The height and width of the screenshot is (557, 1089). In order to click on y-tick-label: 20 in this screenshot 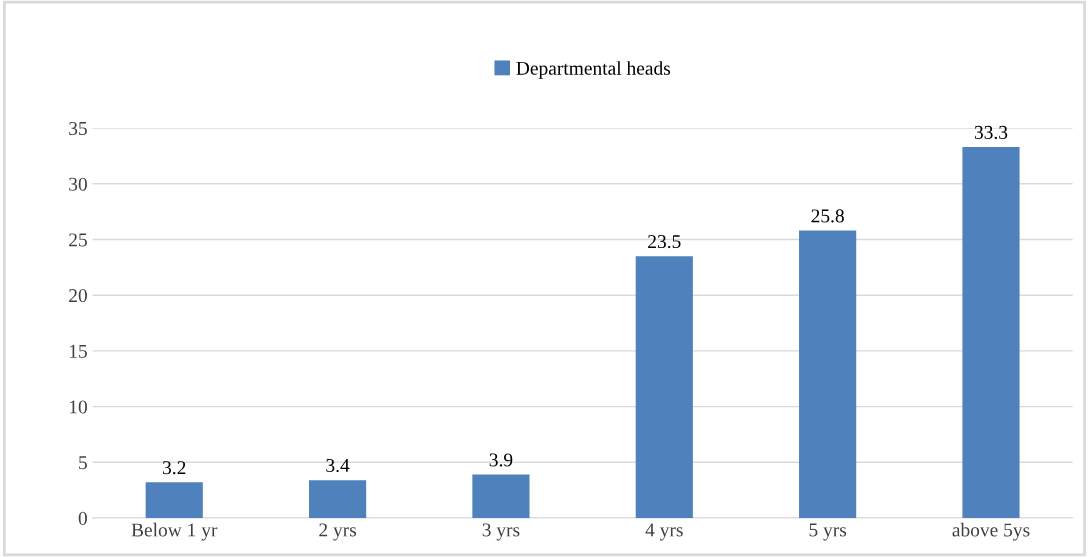, I will do `click(78, 296)`.